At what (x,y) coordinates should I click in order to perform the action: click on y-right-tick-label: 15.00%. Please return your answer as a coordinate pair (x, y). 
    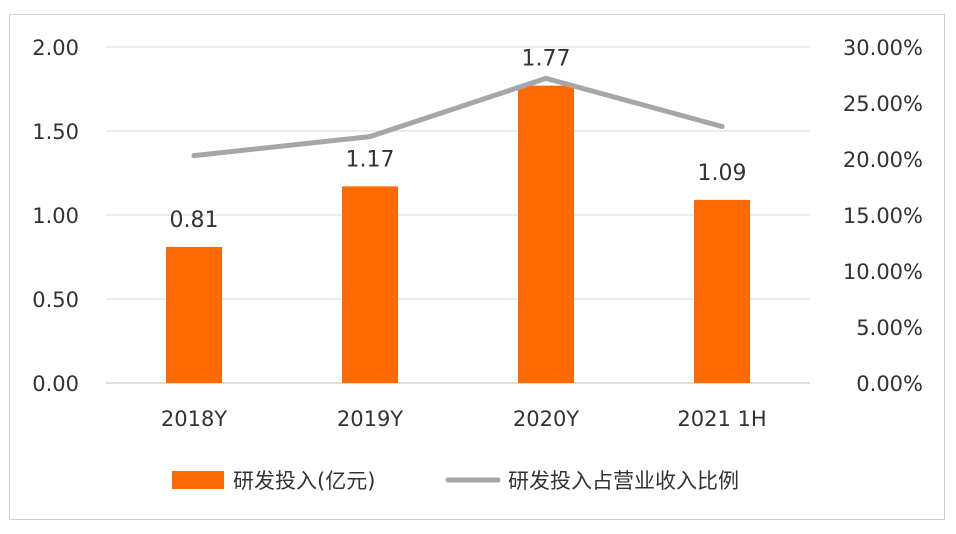
    Looking at the image, I should click on (883, 216).